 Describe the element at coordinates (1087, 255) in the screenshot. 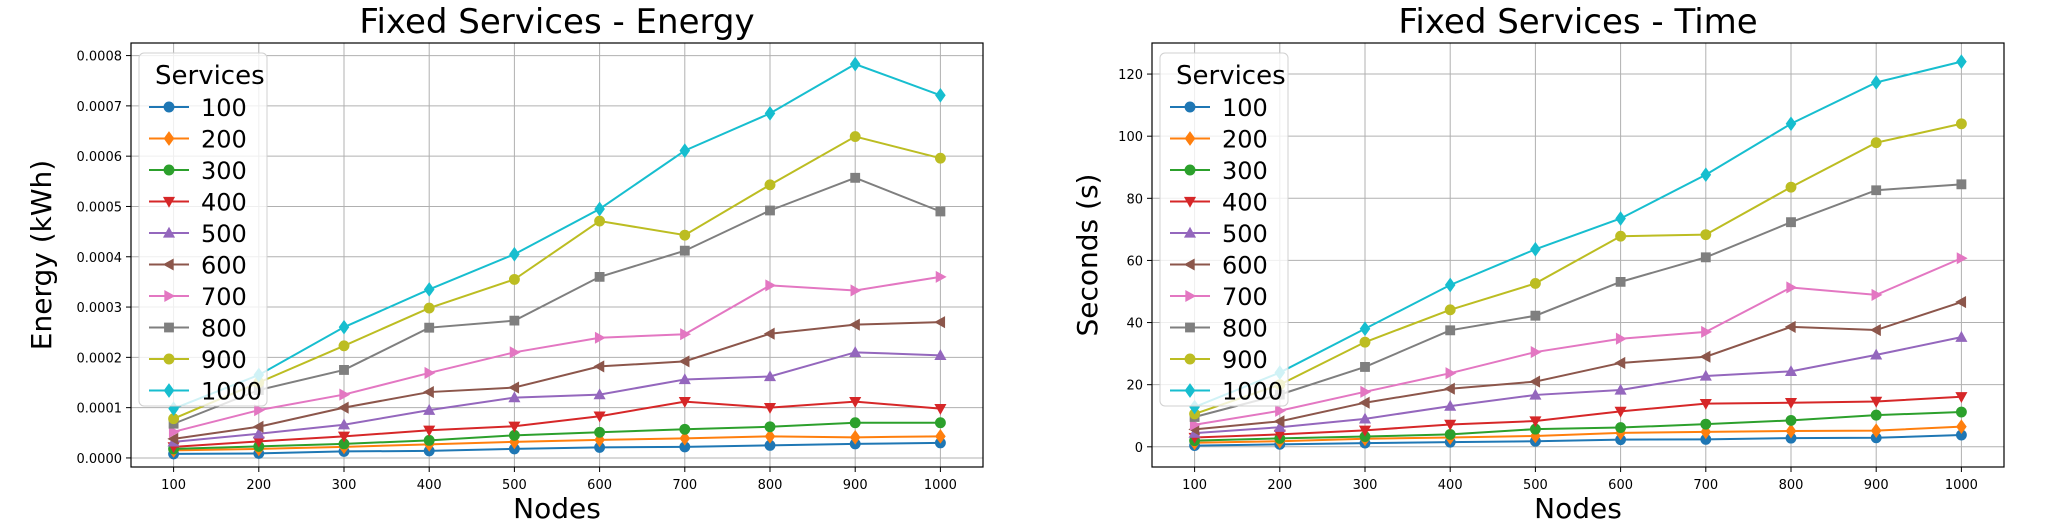

I see `y-axis-label: Seconds (s)` at that location.